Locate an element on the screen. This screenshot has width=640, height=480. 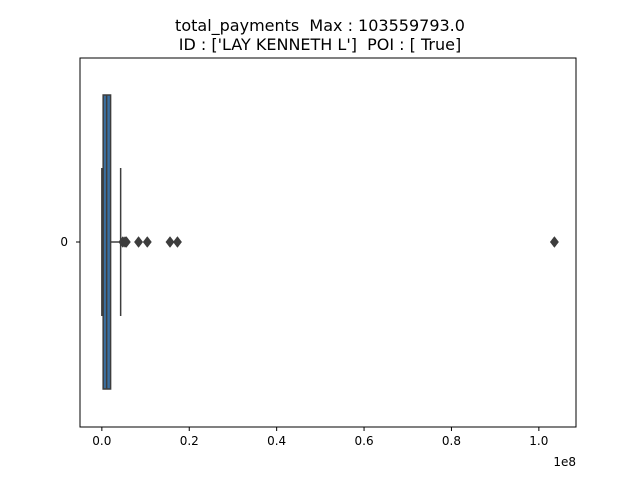
chart-title-line-1: total_payments Max : 103559793.0 is located at coordinates (320, 25).